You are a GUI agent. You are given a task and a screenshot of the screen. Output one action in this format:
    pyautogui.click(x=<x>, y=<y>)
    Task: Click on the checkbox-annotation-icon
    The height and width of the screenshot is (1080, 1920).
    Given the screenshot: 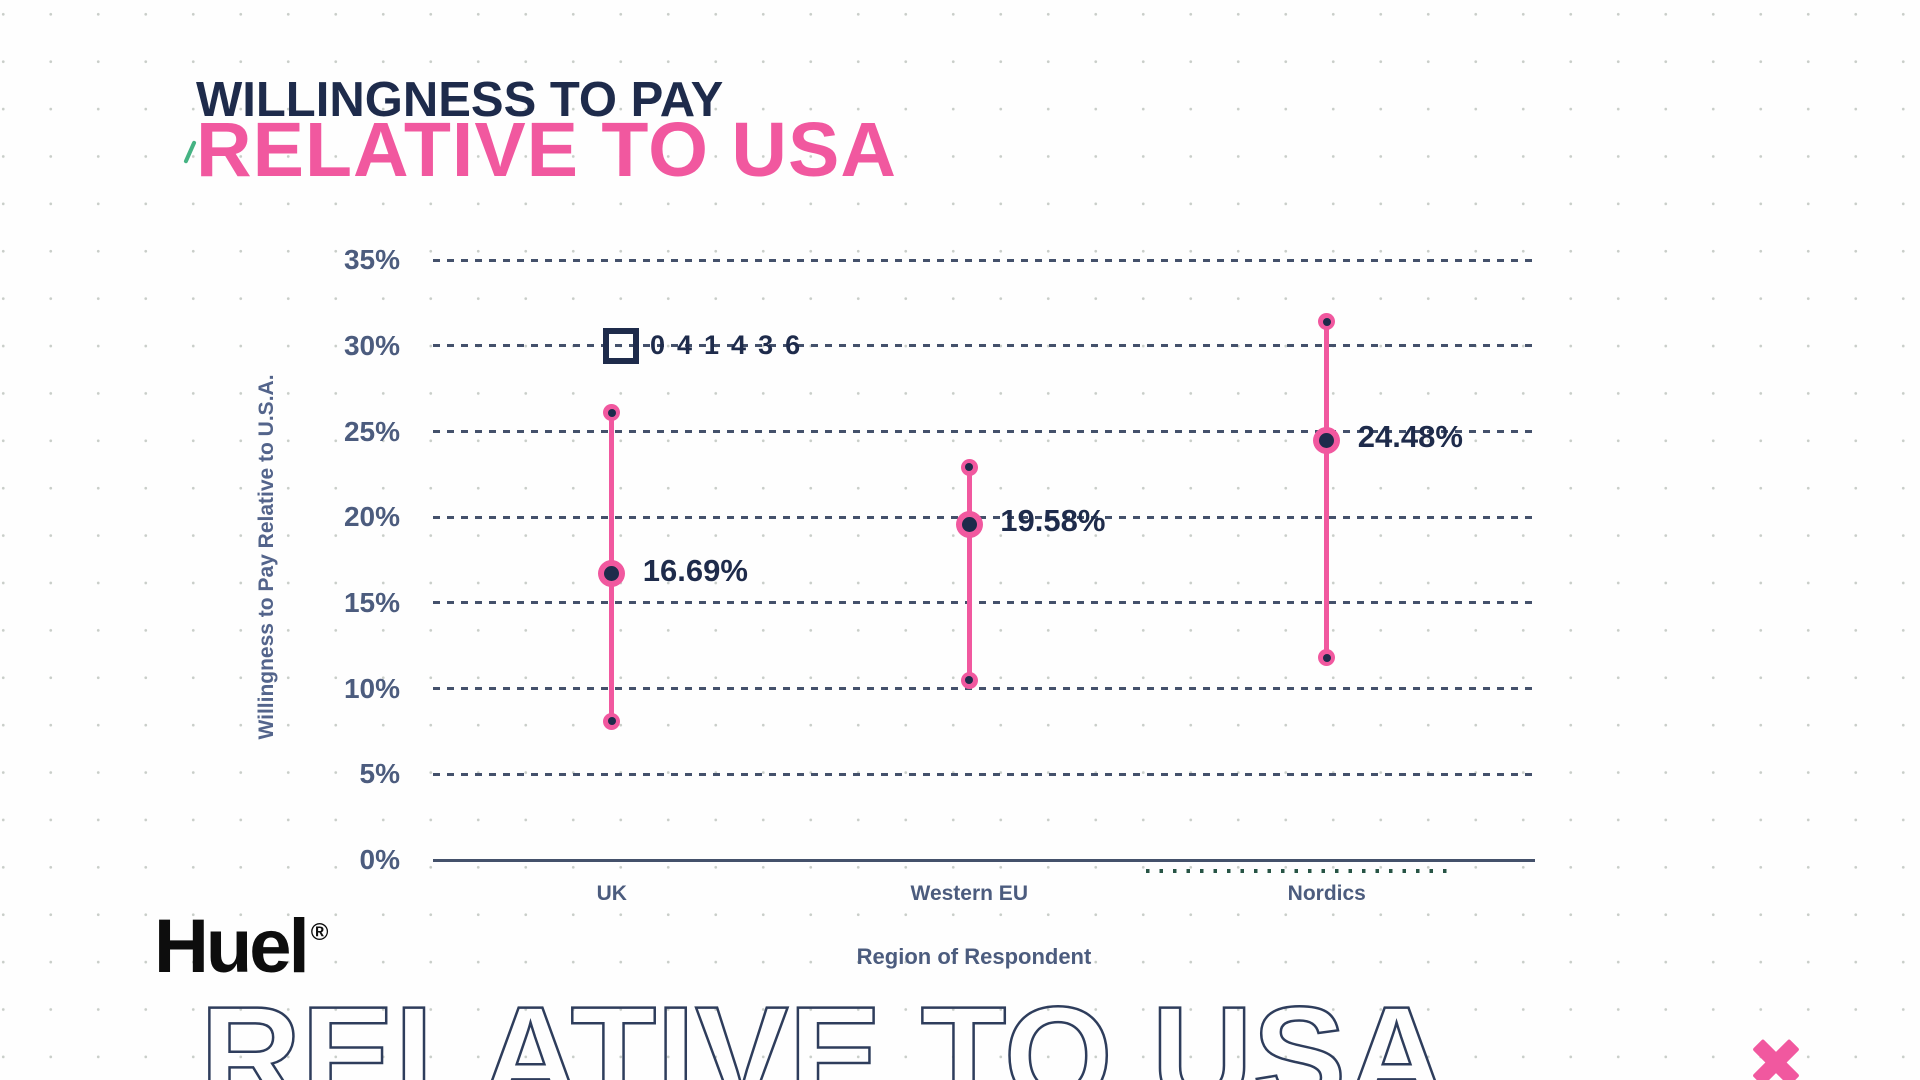 What is the action you would take?
    pyautogui.click(x=621, y=346)
    